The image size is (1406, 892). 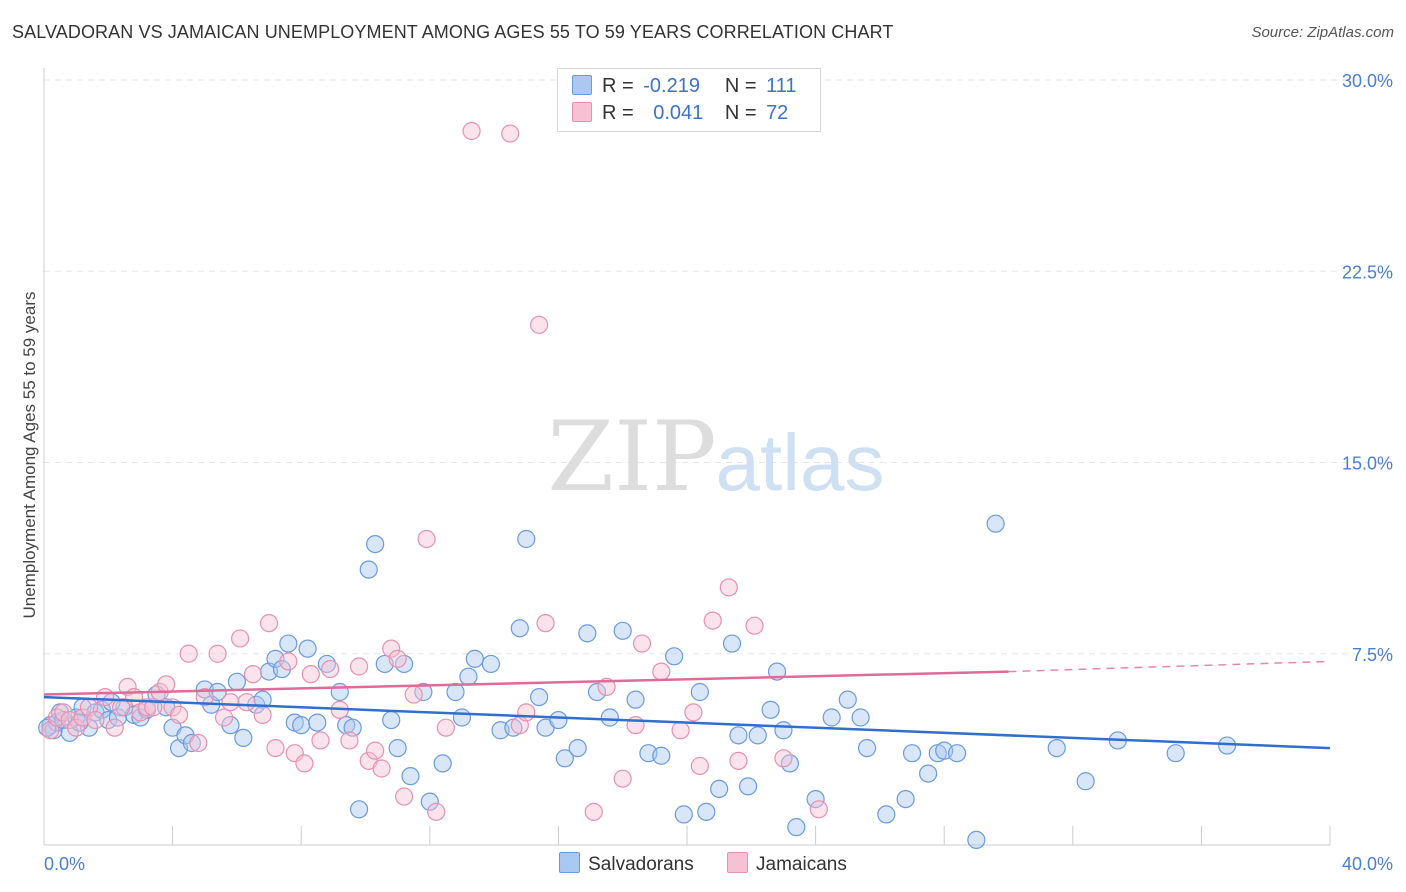 What do you see at coordinates (800, 462) in the screenshot?
I see `watermark-atlas: atlas` at bounding box center [800, 462].